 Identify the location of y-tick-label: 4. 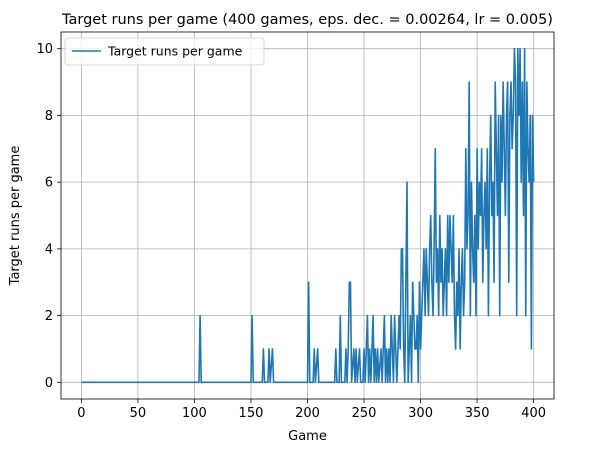
(49, 249).